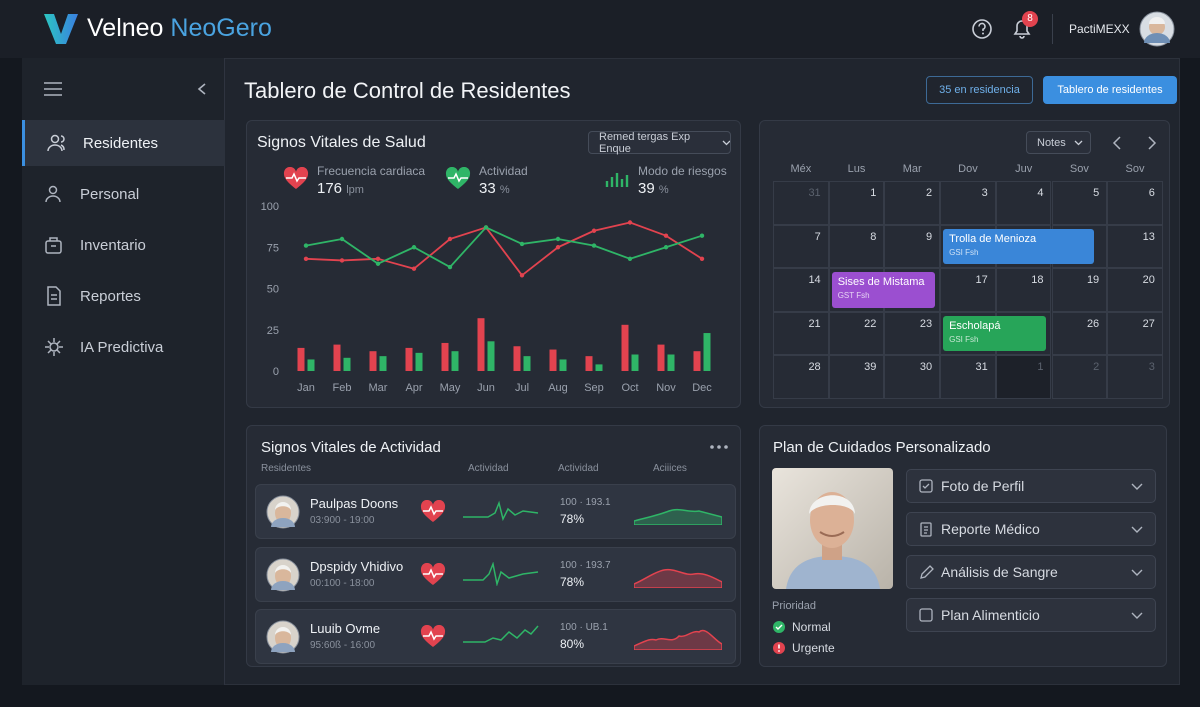 The image size is (1200, 707). I want to click on priority-icon-part, so click(779, 627).